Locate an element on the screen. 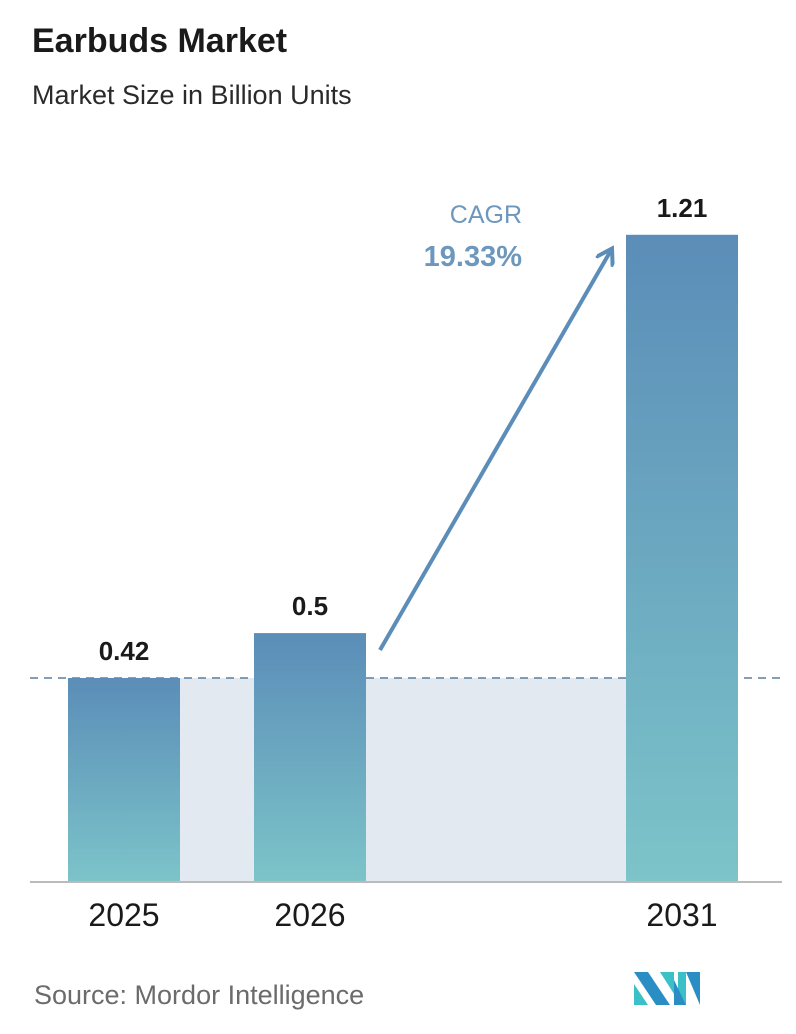 The width and height of the screenshot is (796, 1034). x-tick-label: 2026 is located at coordinates (309, 915).